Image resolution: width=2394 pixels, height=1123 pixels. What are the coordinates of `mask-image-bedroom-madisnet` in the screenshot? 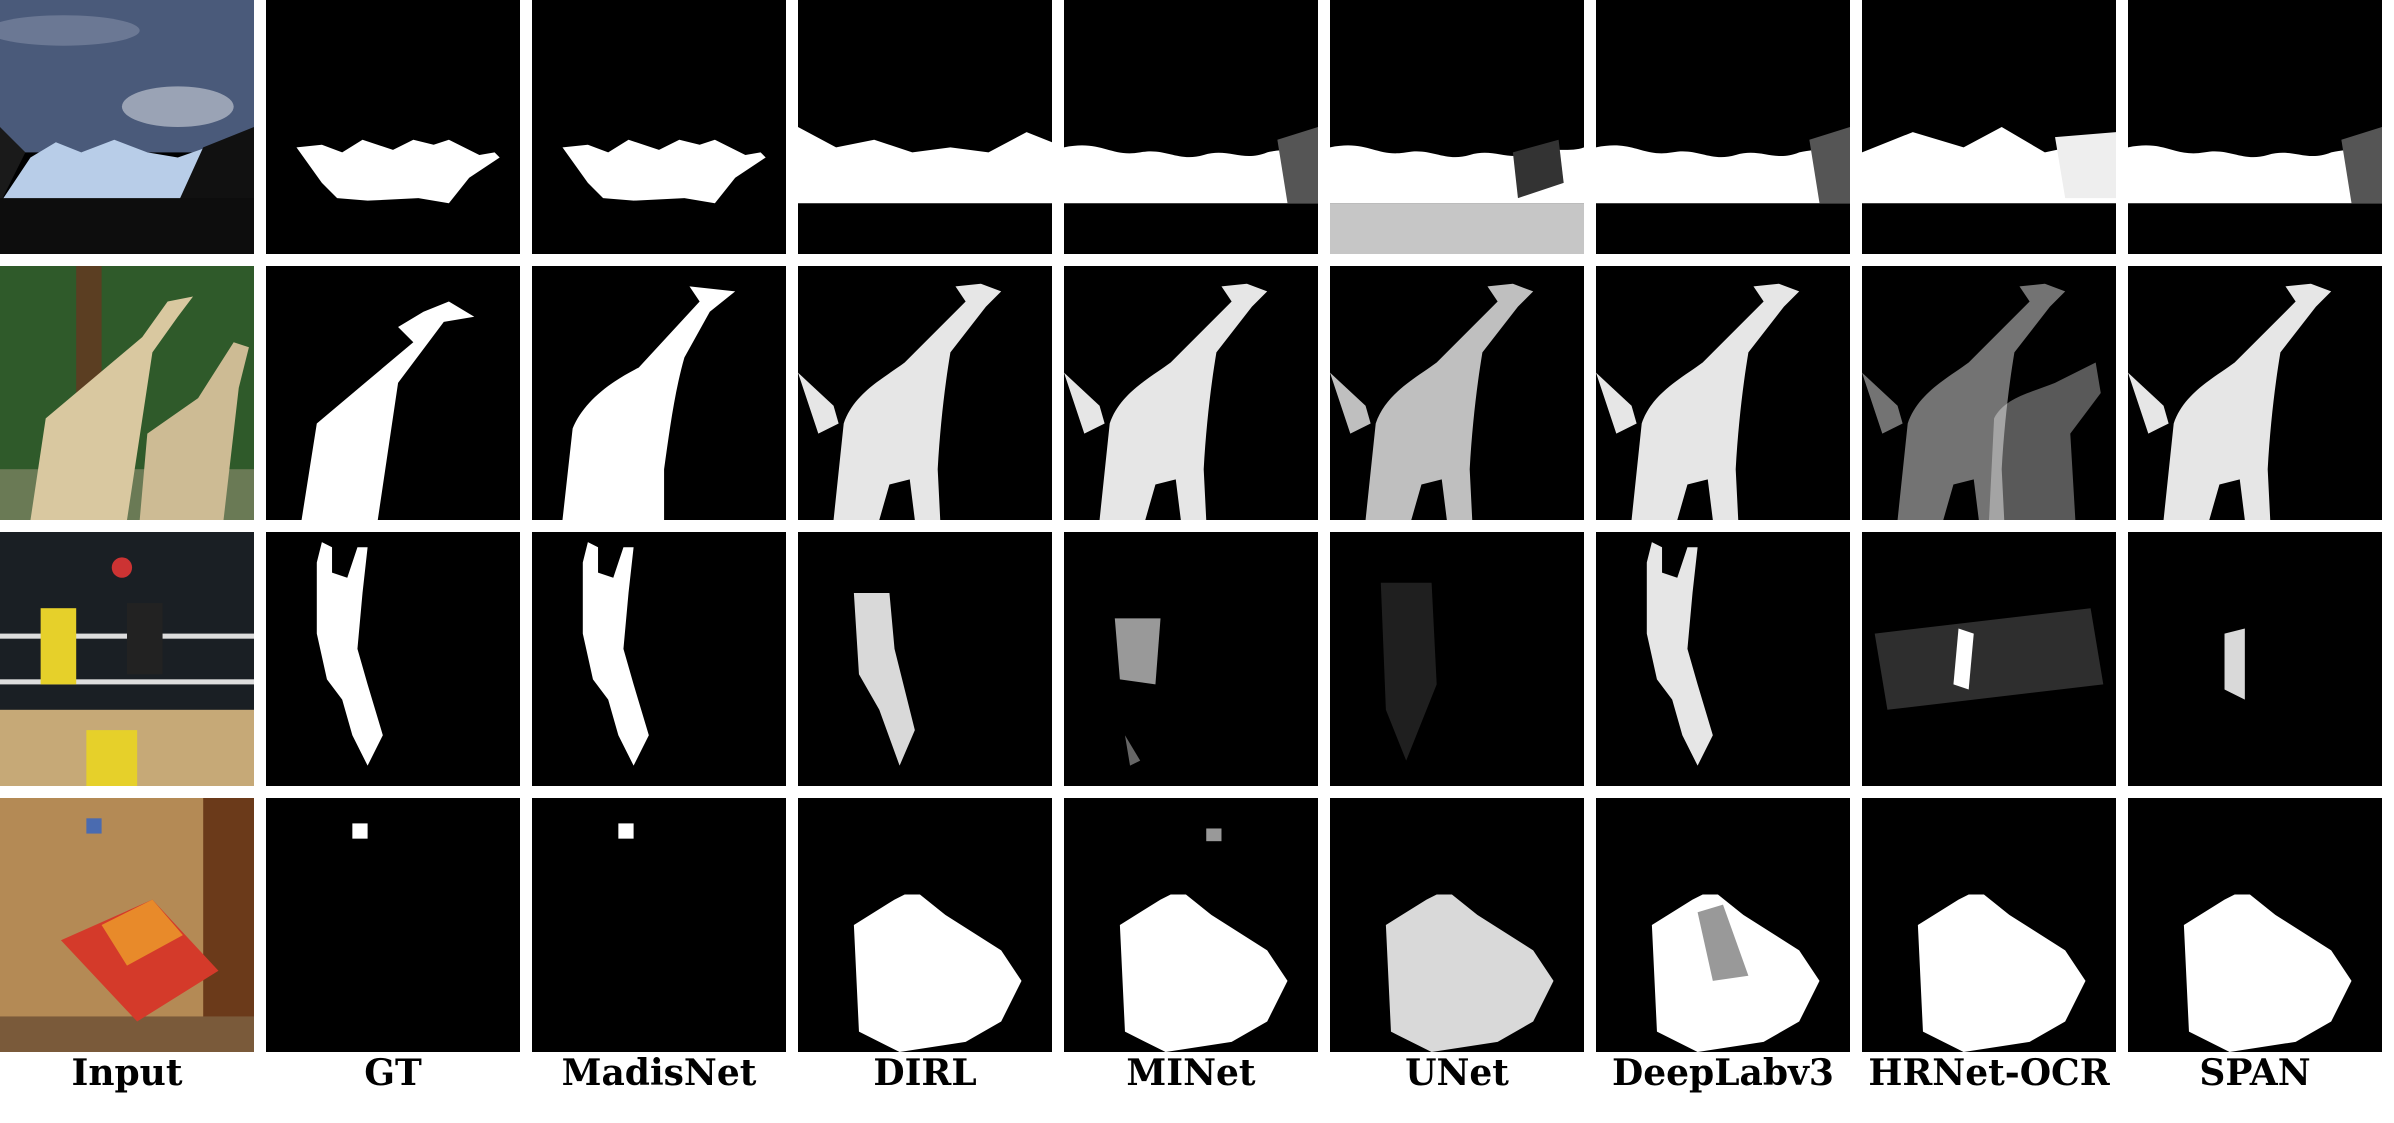 It's located at (659, 925).